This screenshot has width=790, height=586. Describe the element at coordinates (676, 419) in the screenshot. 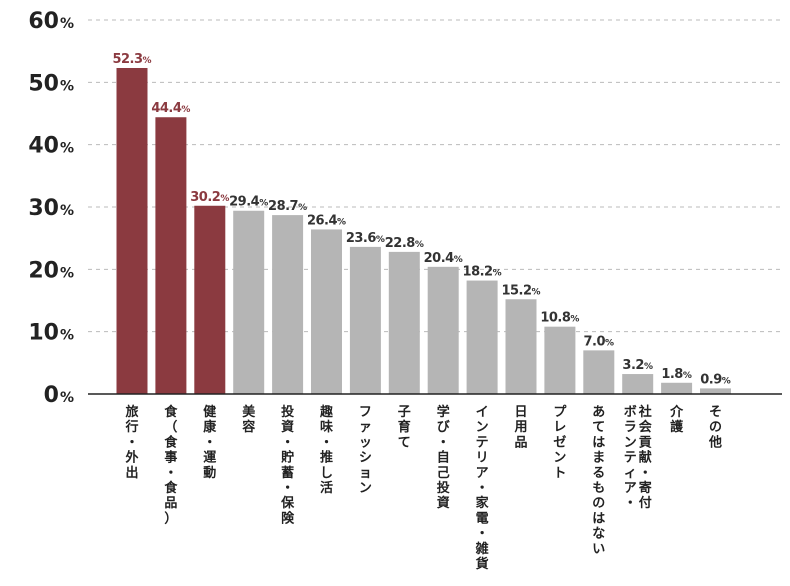

I see `category-label: 介護` at that location.